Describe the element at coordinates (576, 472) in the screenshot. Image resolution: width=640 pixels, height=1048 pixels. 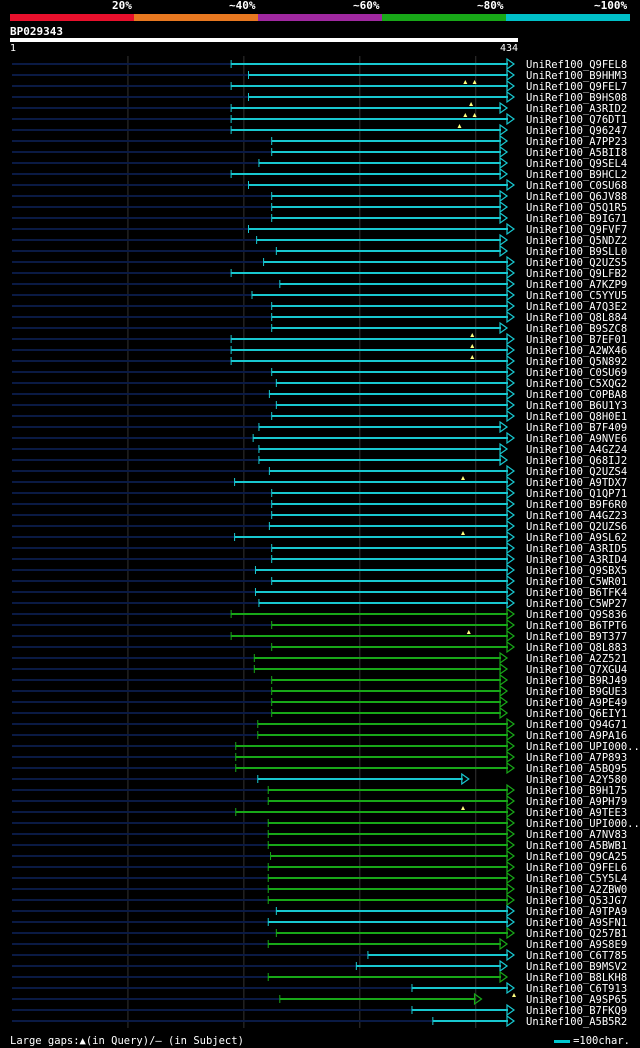
I see `hit-label: UniRef100_Q2UZS4` at that location.